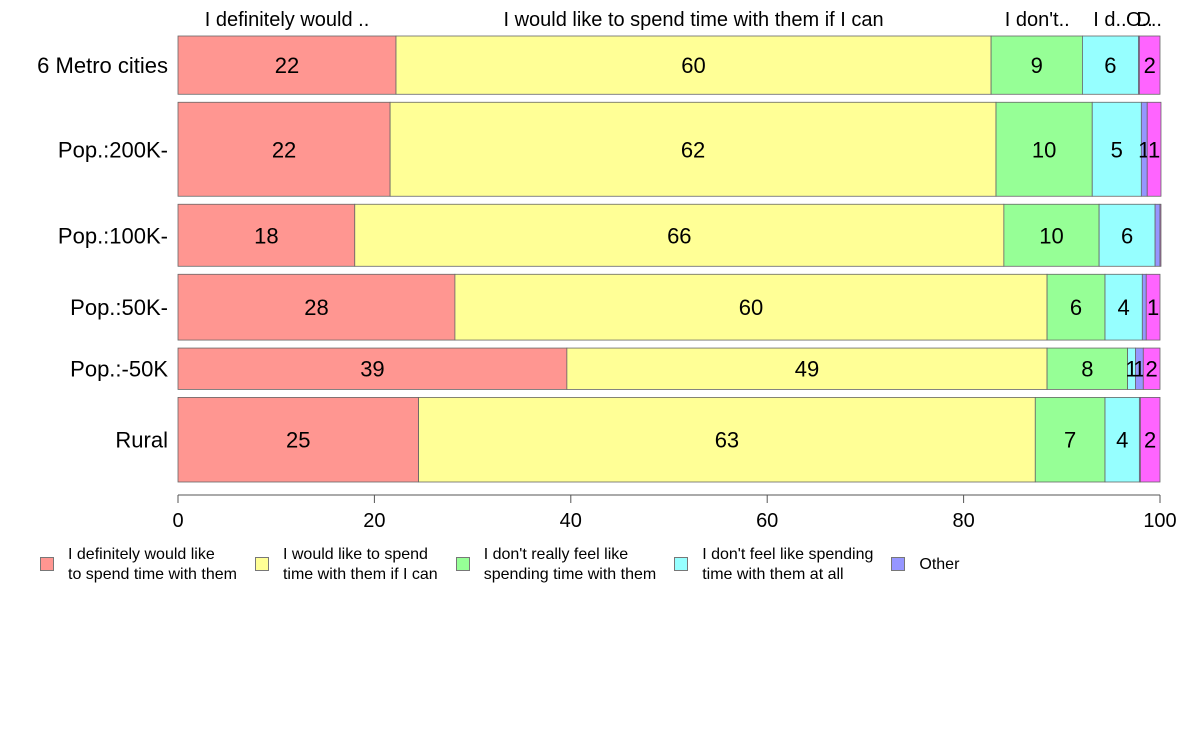 The height and width of the screenshot is (736, 1188). What do you see at coordinates (102, 65) in the screenshot?
I see `category-label: 6 Metro cities` at bounding box center [102, 65].